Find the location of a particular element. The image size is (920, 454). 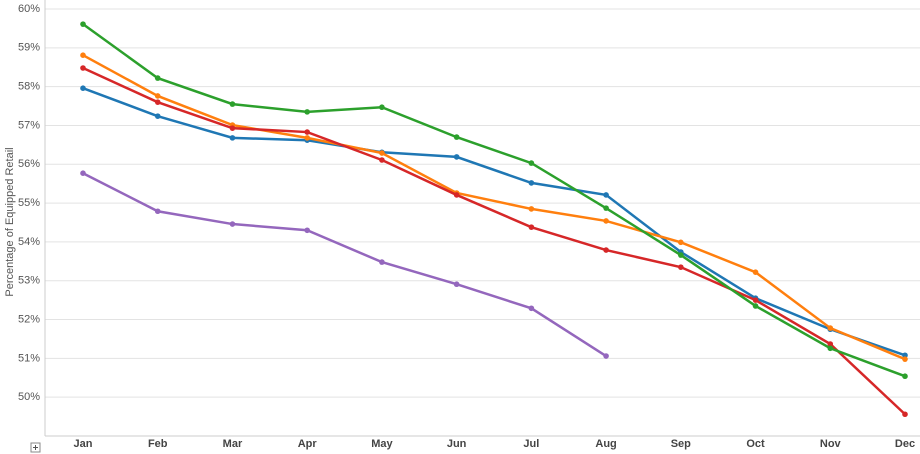

y-tick-label: 56% is located at coordinates (29, 164).